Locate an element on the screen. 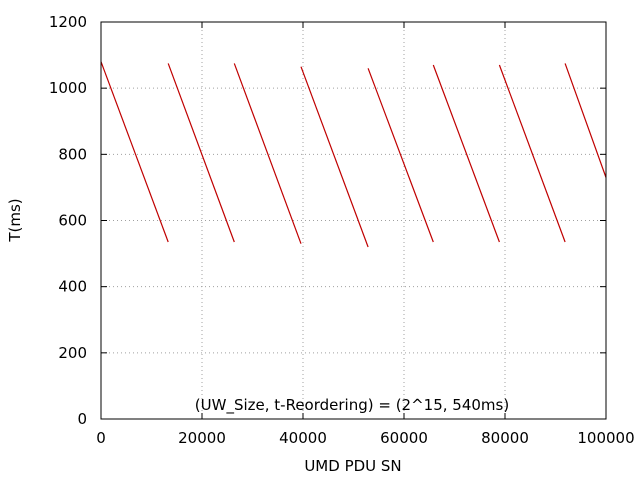 The height and width of the screenshot is (485, 640). x-tick-label: 60000 is located at coordinates (404, 438).